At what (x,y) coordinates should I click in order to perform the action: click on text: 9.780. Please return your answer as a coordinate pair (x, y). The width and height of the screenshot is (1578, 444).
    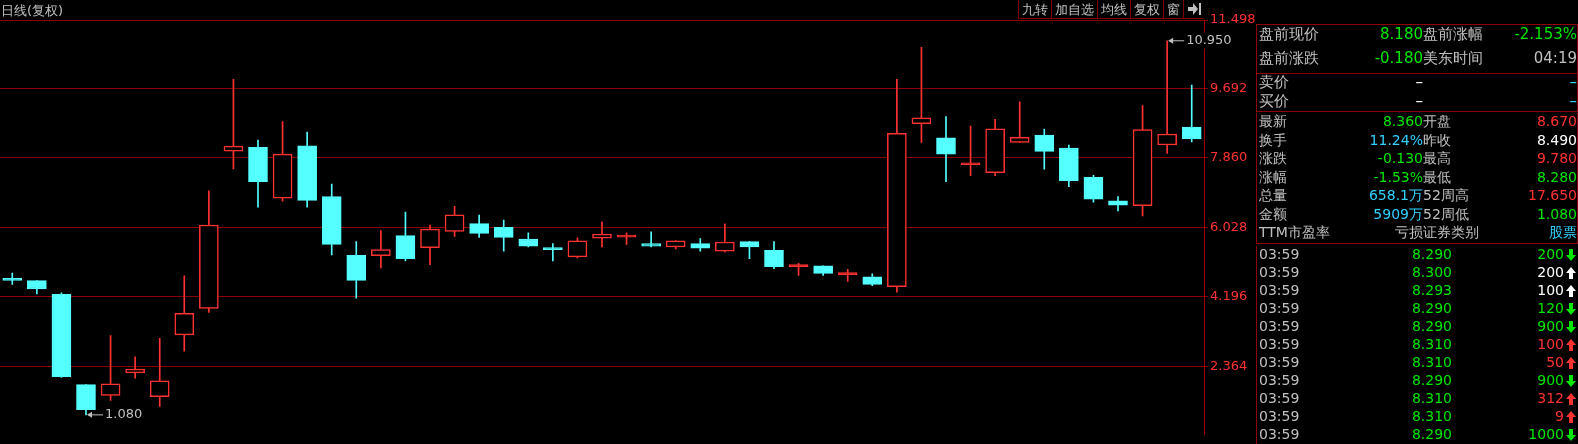
    Looking at the image, I should click on (1556, 159).